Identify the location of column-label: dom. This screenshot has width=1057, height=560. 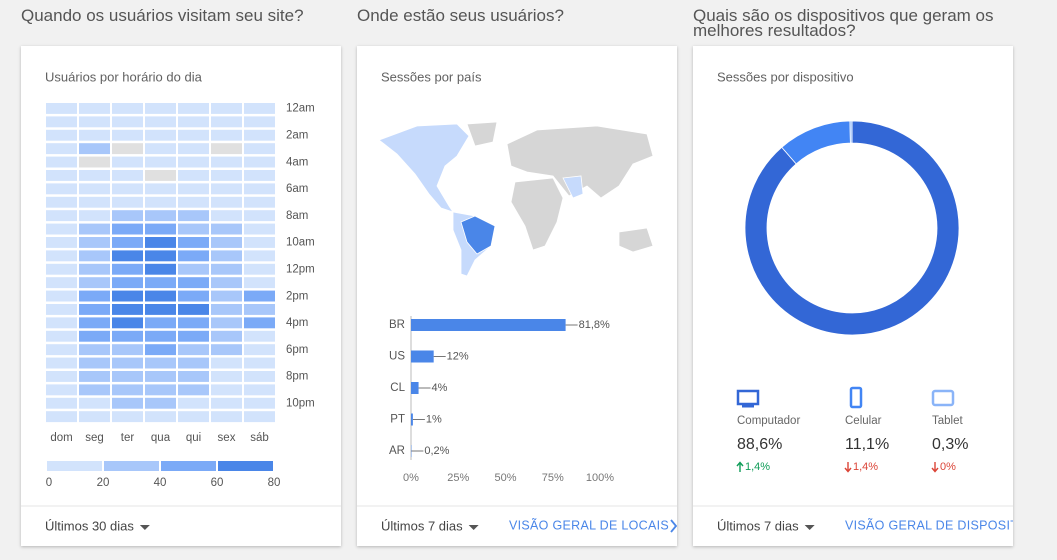
(61, 438).